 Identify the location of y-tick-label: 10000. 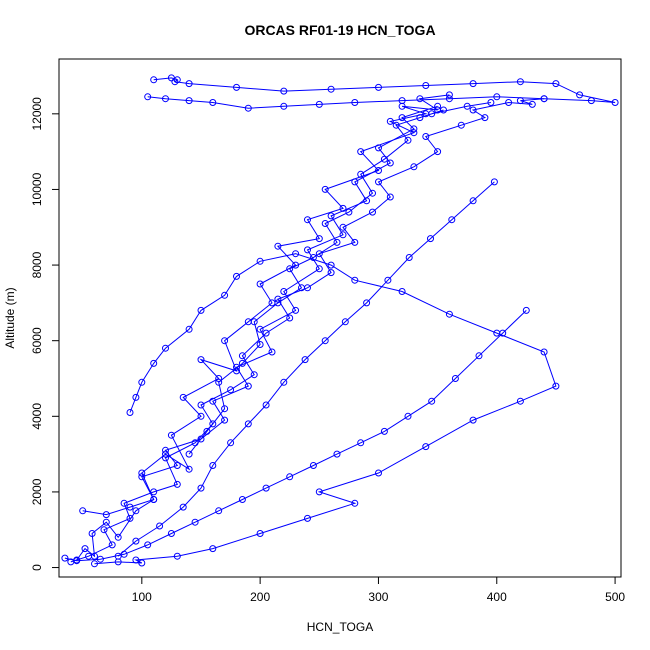
(37, 189).